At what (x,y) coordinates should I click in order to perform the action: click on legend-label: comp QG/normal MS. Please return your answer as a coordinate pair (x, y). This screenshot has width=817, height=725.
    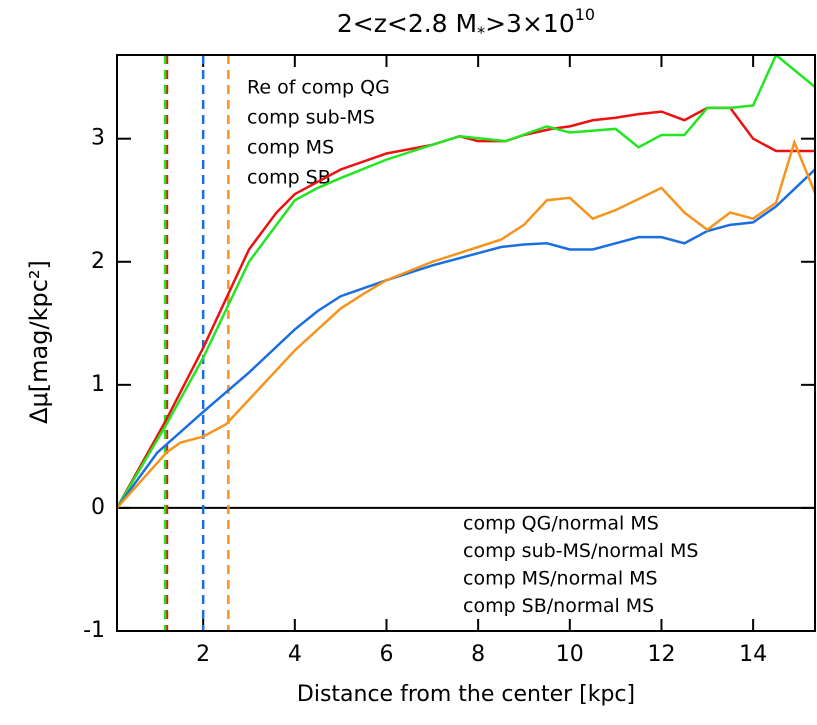
    Looking at the image, I should click on (561, 524).